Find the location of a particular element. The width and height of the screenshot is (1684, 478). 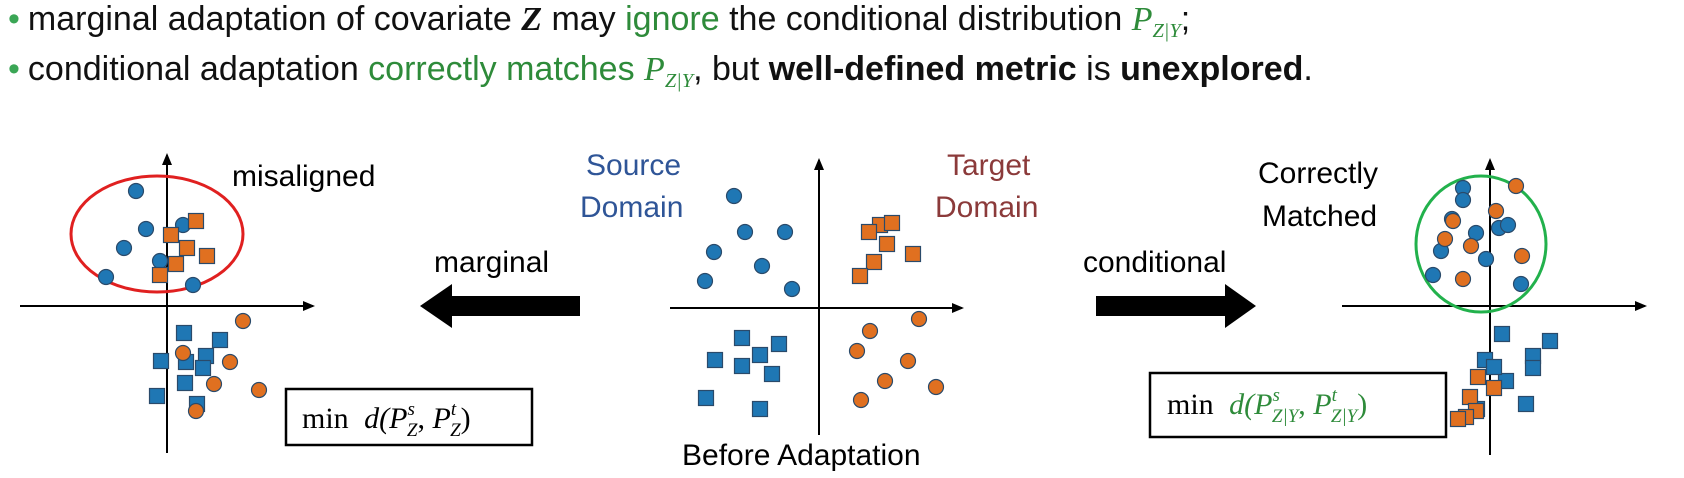

text: conditional adaptation is located at coordinates (198, 69).